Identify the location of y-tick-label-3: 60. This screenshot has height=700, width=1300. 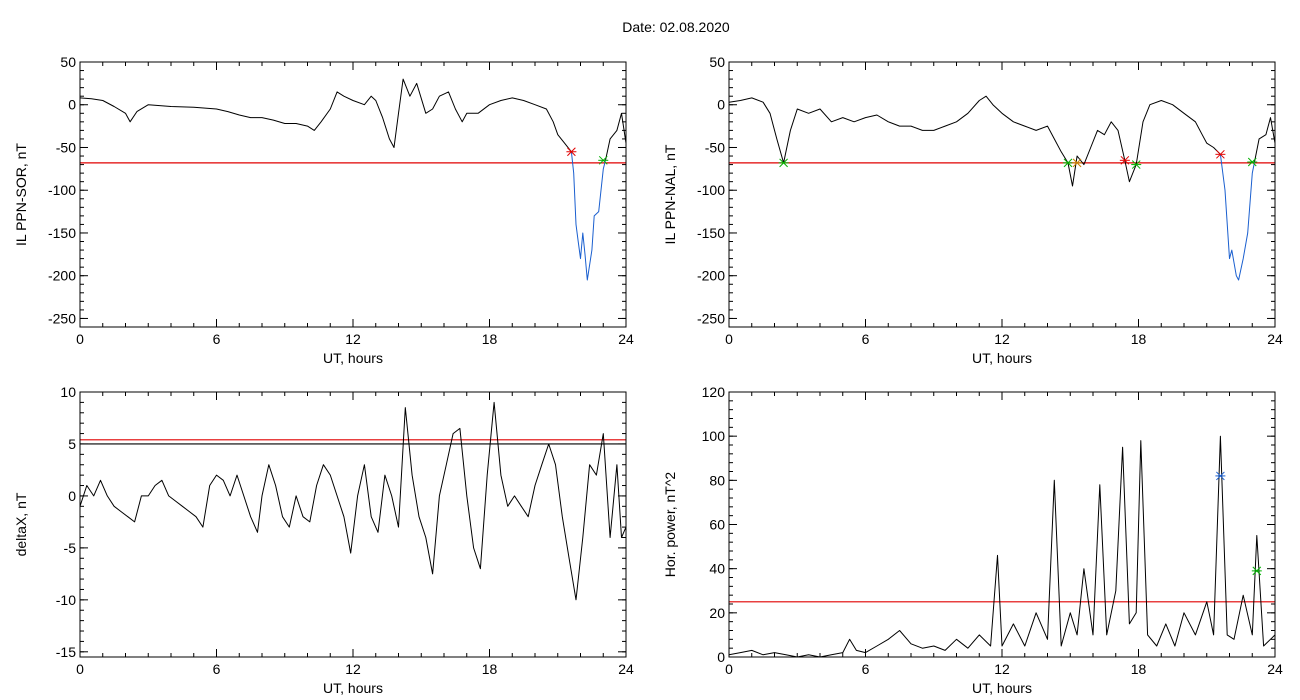
(717, 525).